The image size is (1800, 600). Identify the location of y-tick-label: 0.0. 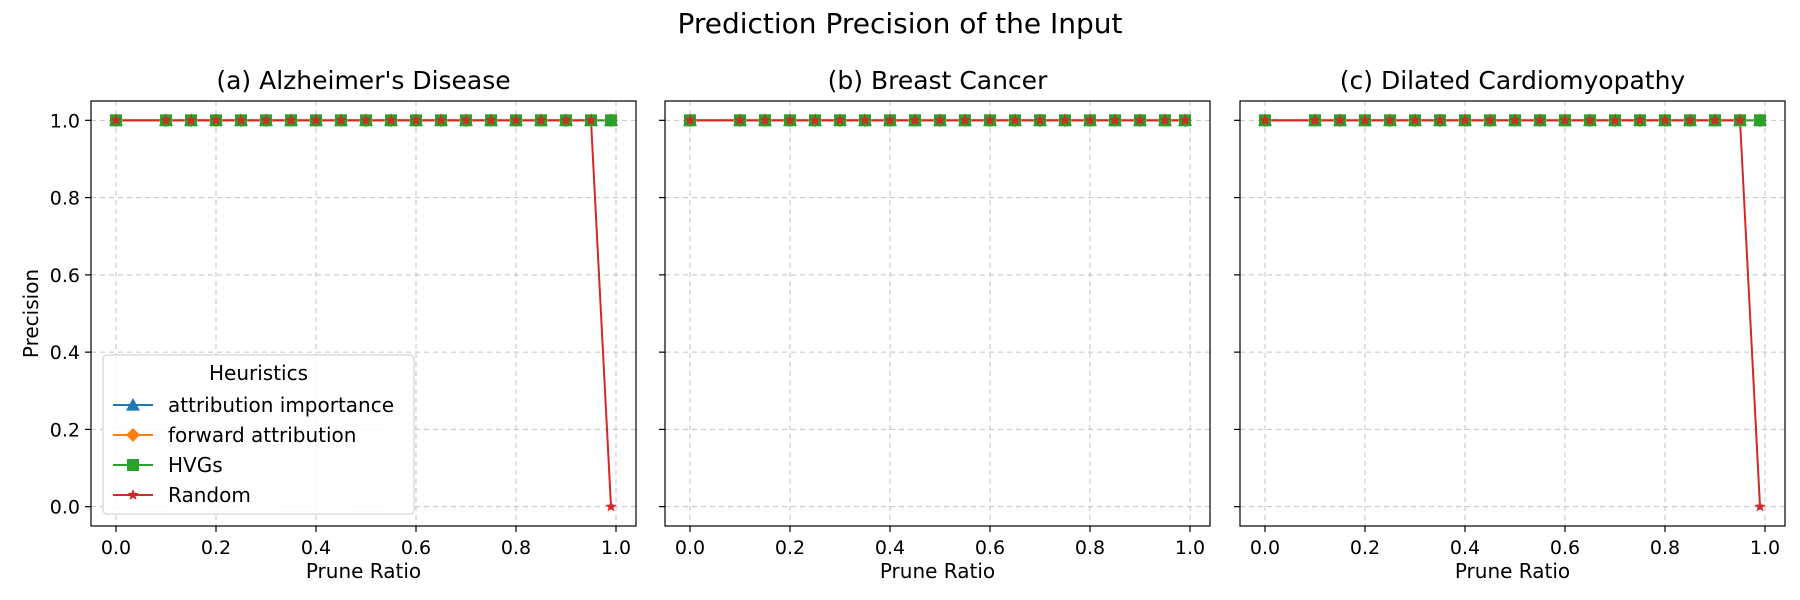
(65, 508).